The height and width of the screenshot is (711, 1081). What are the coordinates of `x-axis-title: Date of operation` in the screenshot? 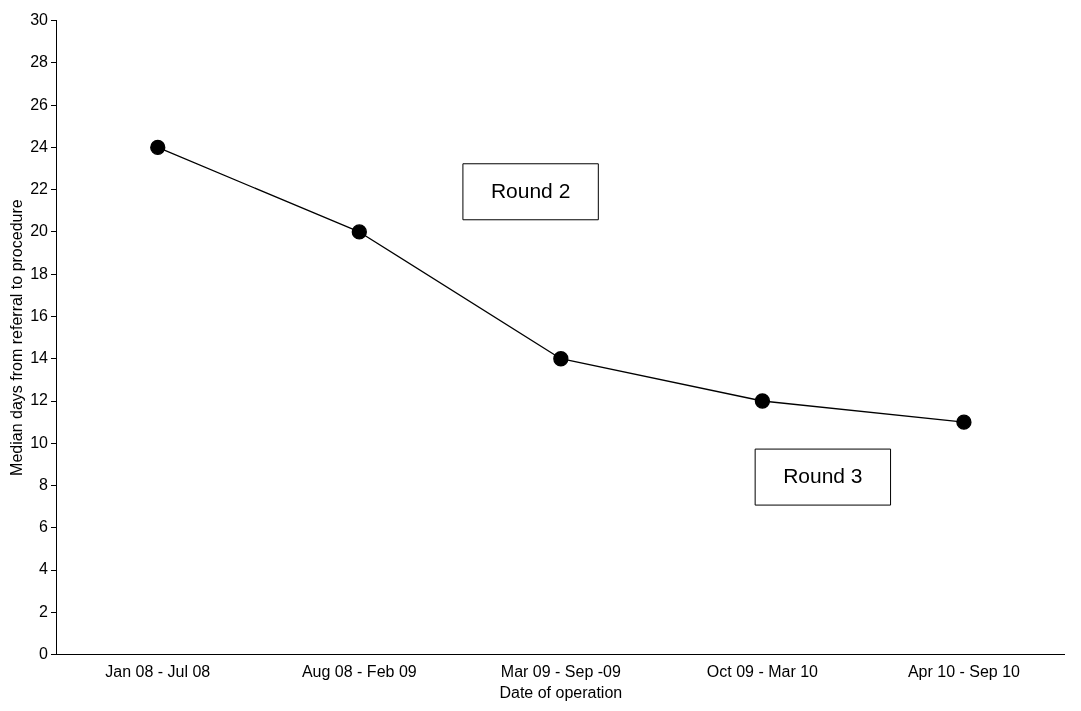 It's located at (561, 692).